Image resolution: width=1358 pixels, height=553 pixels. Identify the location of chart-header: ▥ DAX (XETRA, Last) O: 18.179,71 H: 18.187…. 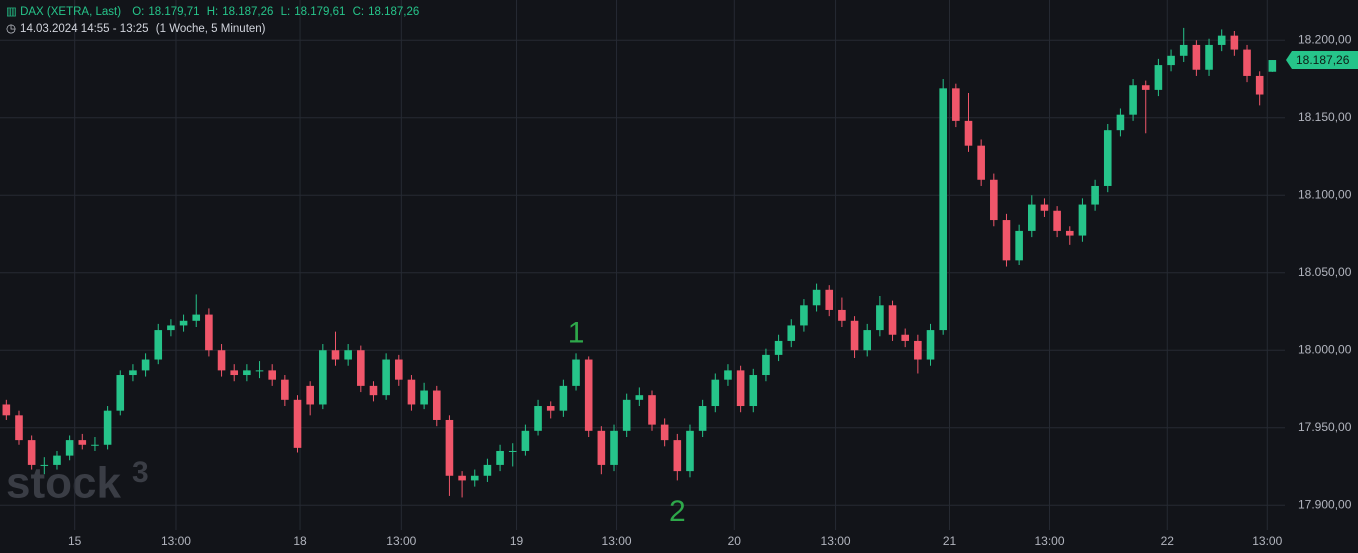
(214, 21).